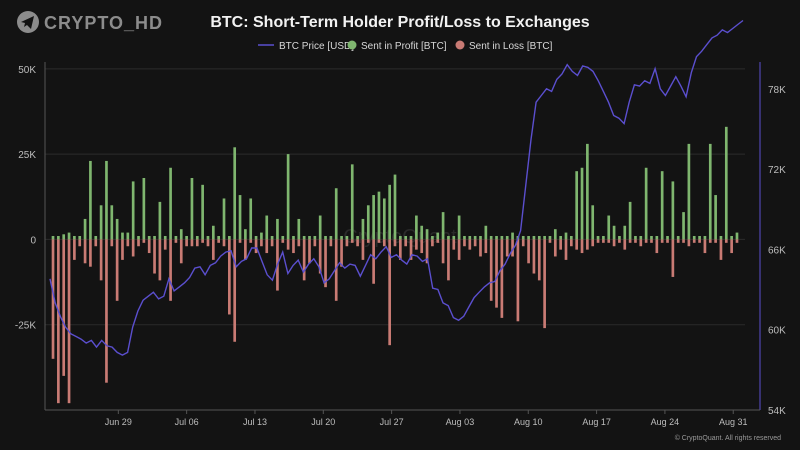 The image size is (800, 450). I want to click on x-tick-label: Aug 10, so click(528, 422).